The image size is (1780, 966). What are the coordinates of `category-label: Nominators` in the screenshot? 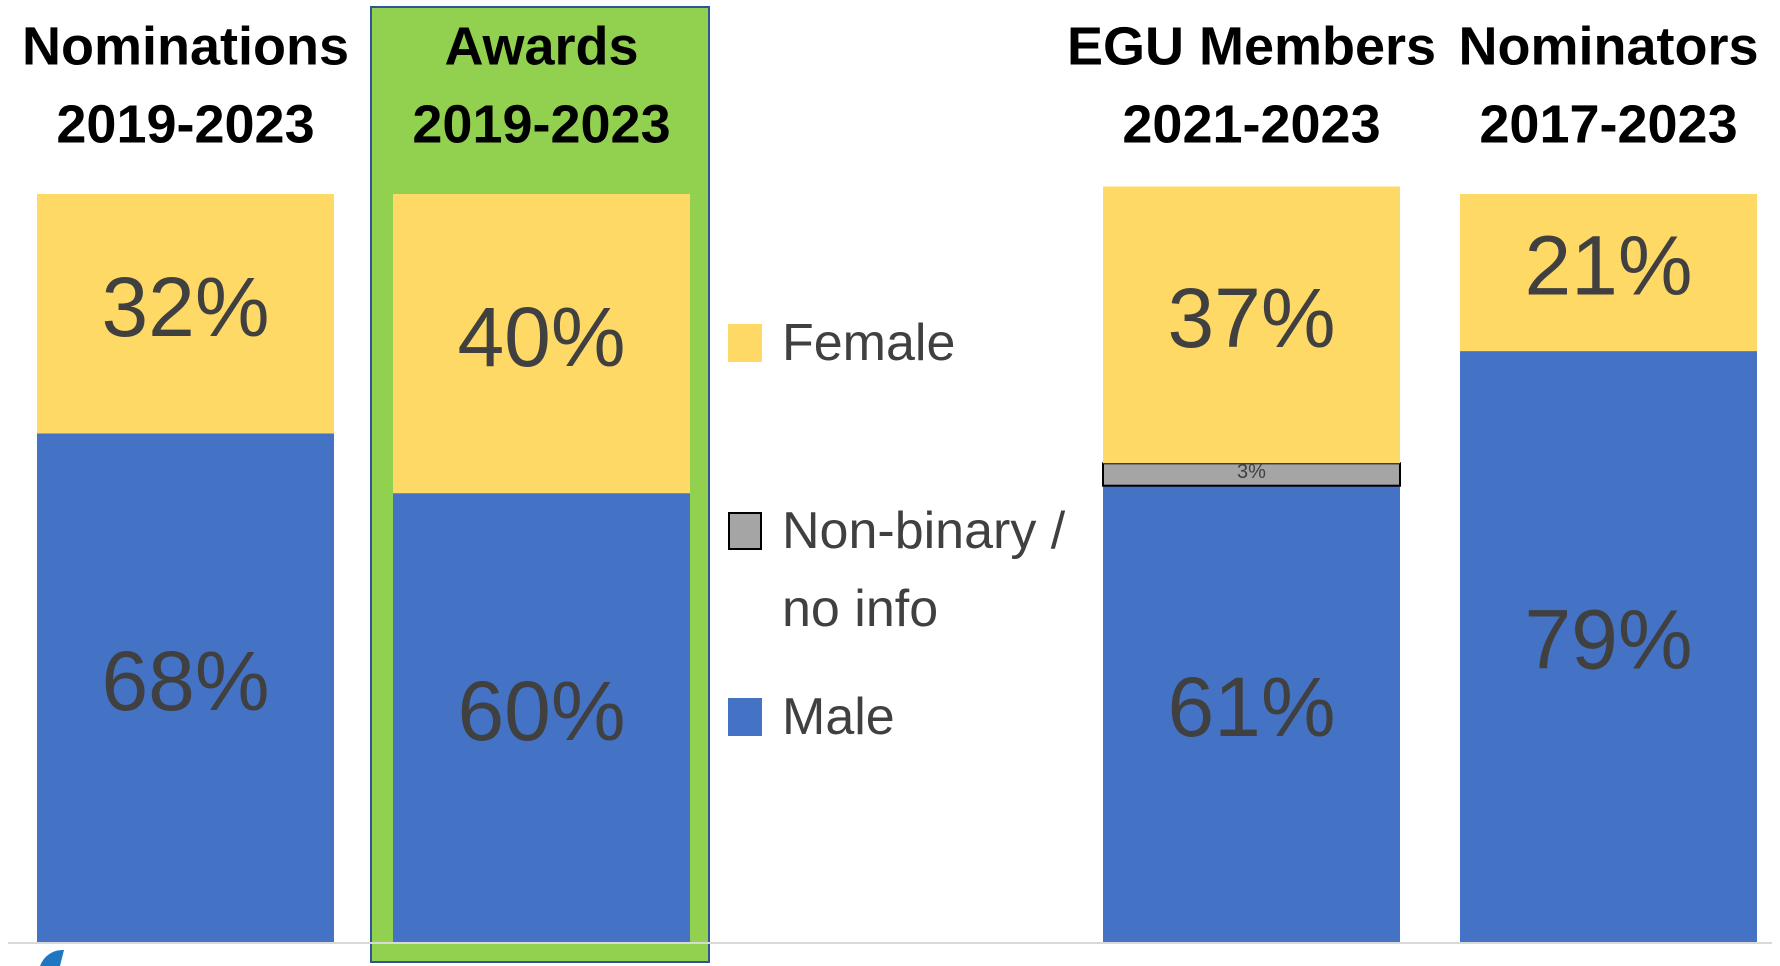 It's located at (1608, 46).